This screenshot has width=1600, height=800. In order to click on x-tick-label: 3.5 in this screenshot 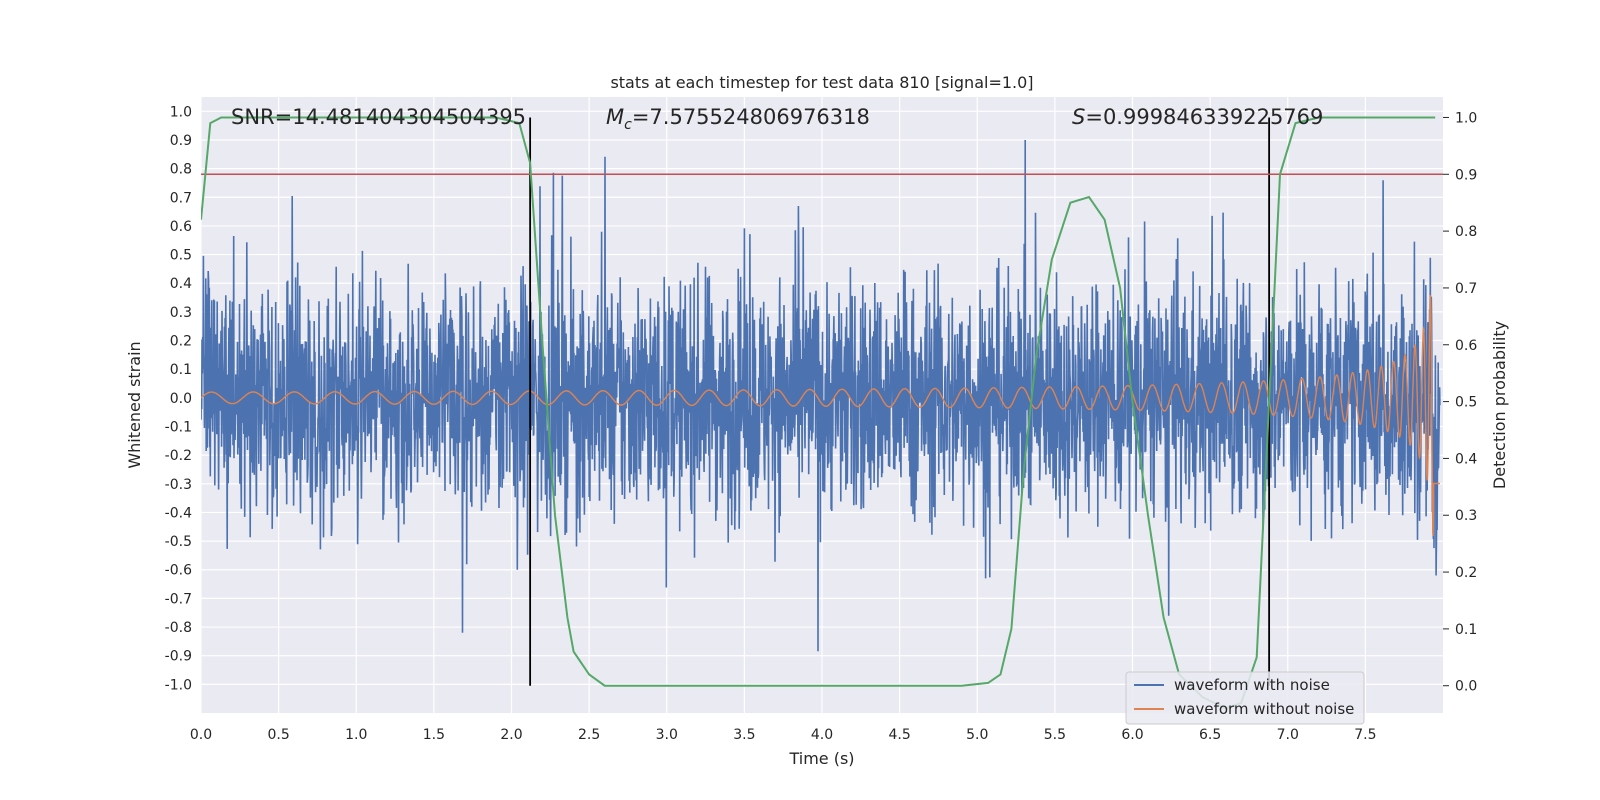, I will do `click(744, 735)`.